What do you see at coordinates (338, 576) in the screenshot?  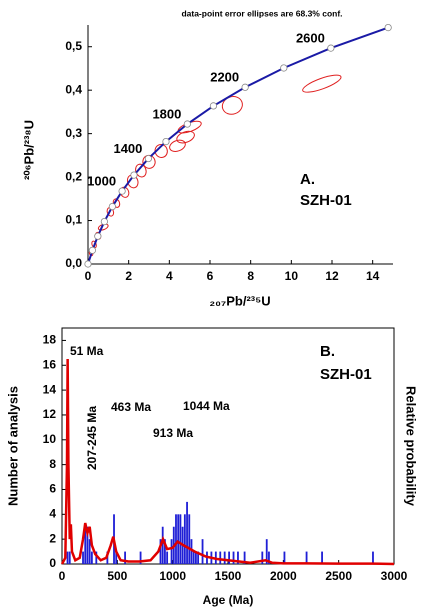 I see `x-tick-label: 2500` at bounding box center [338, 576].